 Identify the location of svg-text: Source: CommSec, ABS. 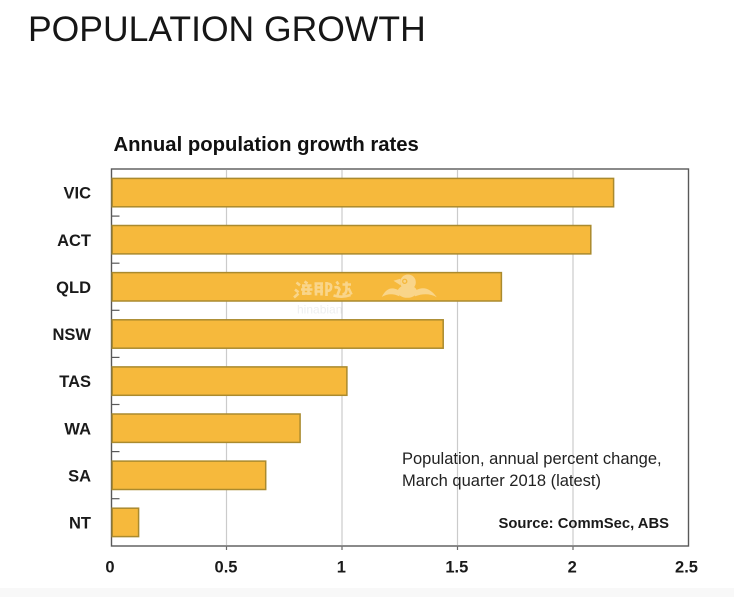
(584, 524).